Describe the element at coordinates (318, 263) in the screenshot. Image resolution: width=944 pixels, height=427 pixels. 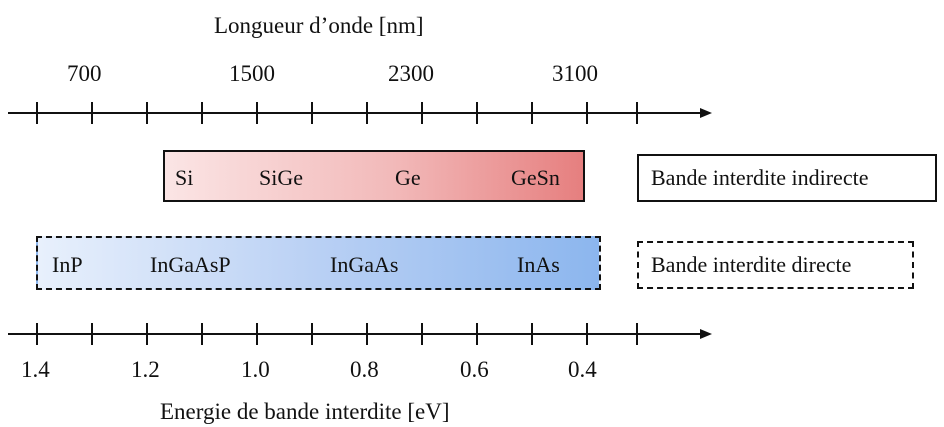
I see `direct-bandgap-band: InP InGaAsP InGaAs InAs` at that location.